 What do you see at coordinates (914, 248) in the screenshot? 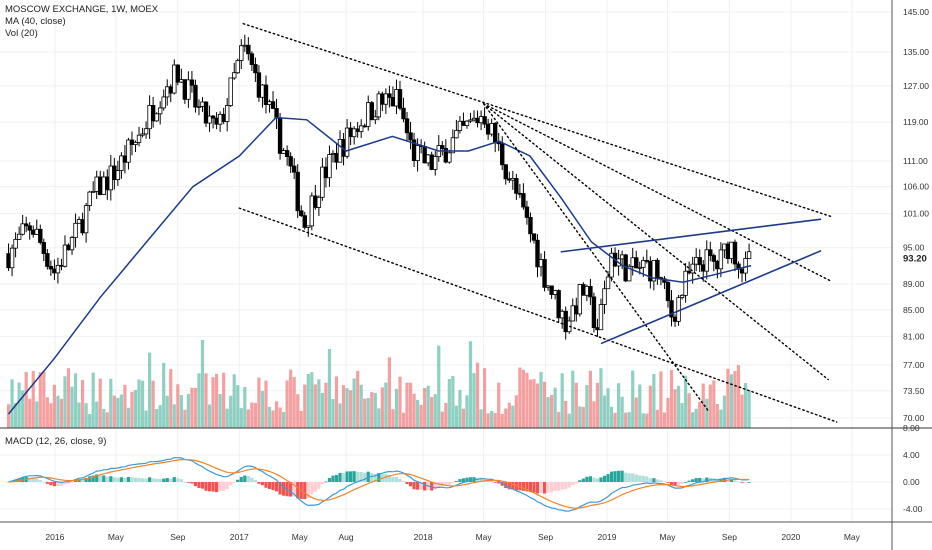
I see `price-tick-label: 95.00` at bounding box center [914, 248].